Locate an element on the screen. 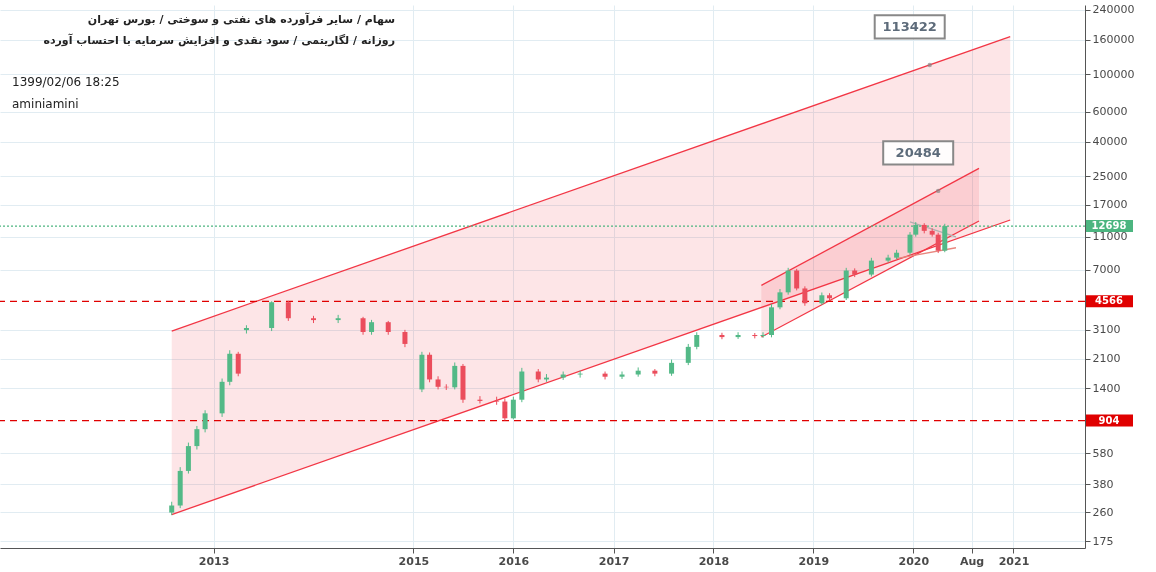 The height and width of the screenshot is (572, 1156). y-tick-label: 60000 is located at coordinates (1110, 112).